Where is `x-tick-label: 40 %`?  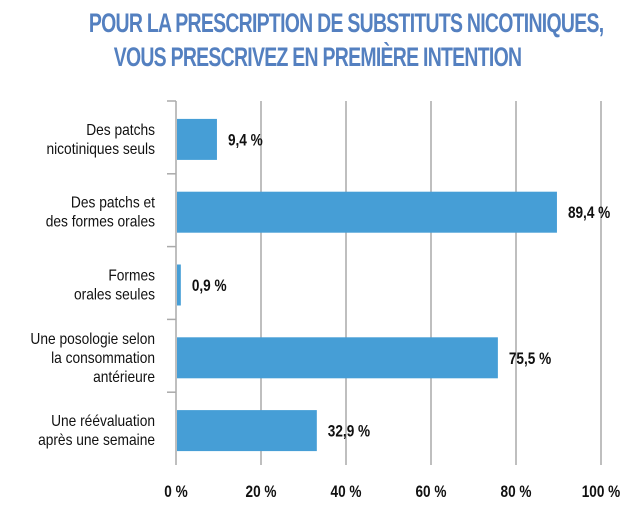 x-tick-label: 40 % is located at coordinates (346, 492).